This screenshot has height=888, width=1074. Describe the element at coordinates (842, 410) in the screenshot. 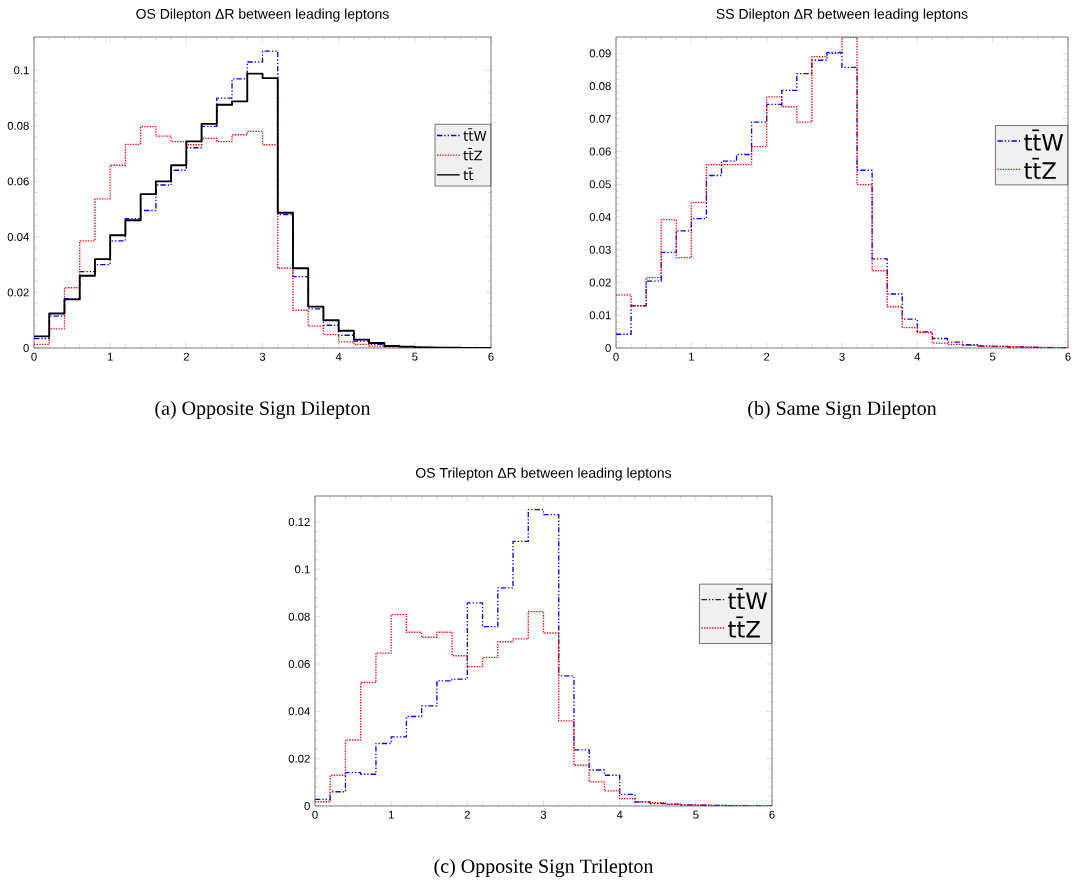

I see `text: (b) Same Sign Dilepton` at that location.